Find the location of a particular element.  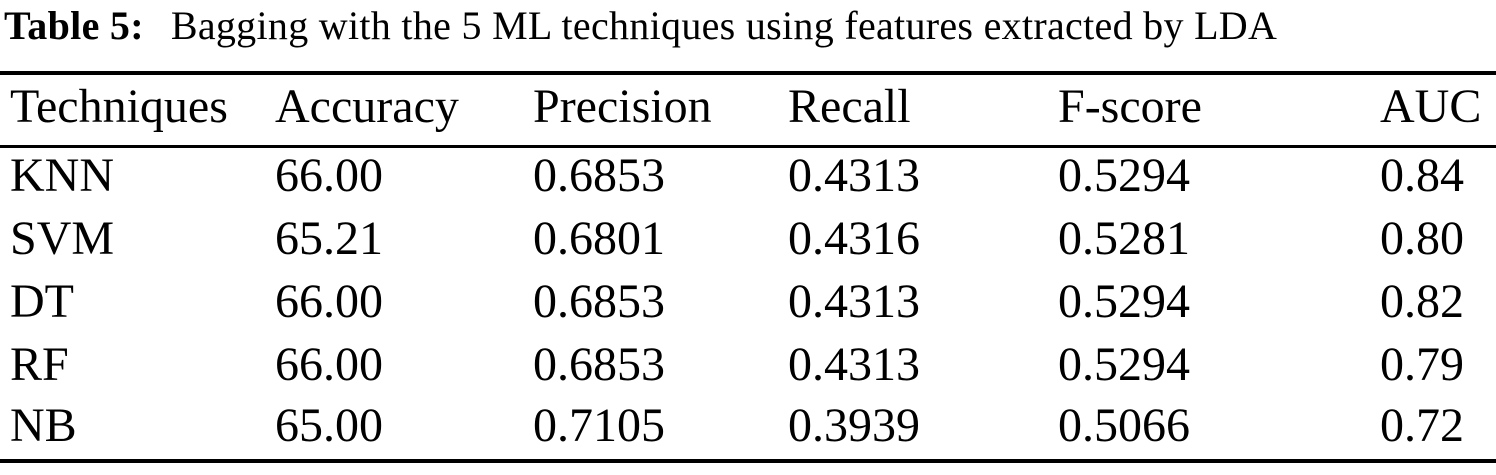

column-header-auc: AUC is located at coordinates (1438, 110).